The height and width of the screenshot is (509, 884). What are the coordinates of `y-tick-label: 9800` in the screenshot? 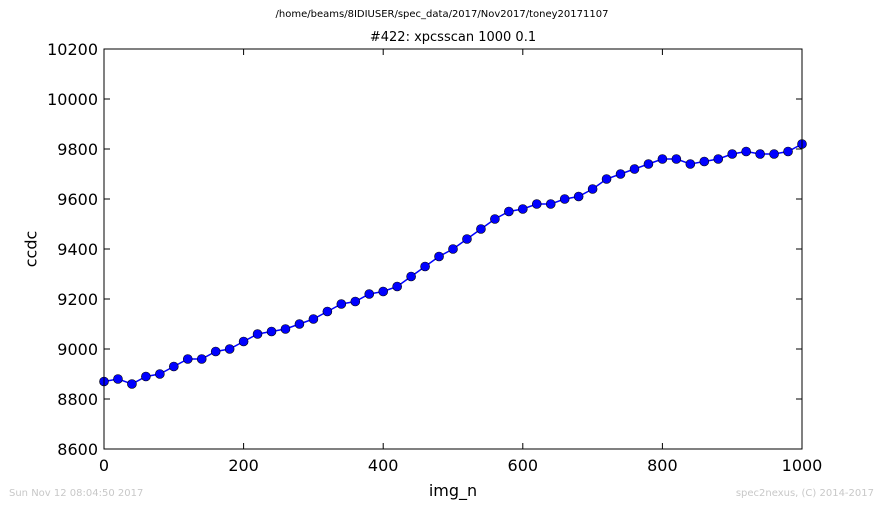 It's located at (77, 149).